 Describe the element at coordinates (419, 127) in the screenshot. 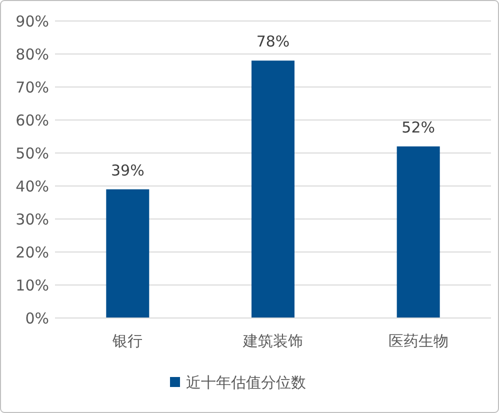

I see `data-label: 52%` at that location.